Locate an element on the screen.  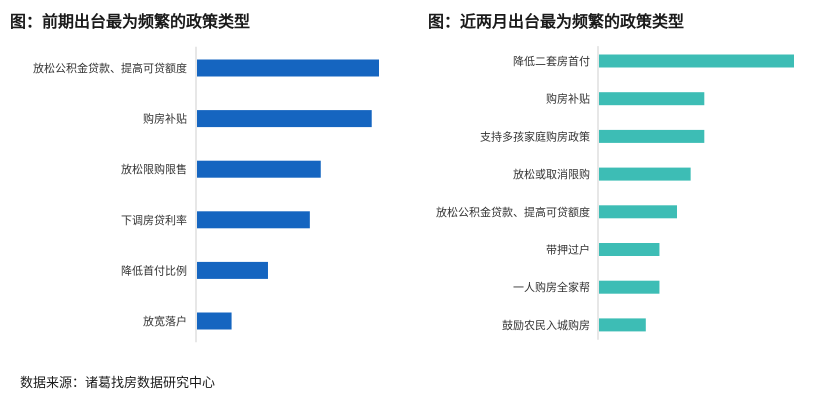
category-label: 放松限购限售 is located at coordinates (154, 169).